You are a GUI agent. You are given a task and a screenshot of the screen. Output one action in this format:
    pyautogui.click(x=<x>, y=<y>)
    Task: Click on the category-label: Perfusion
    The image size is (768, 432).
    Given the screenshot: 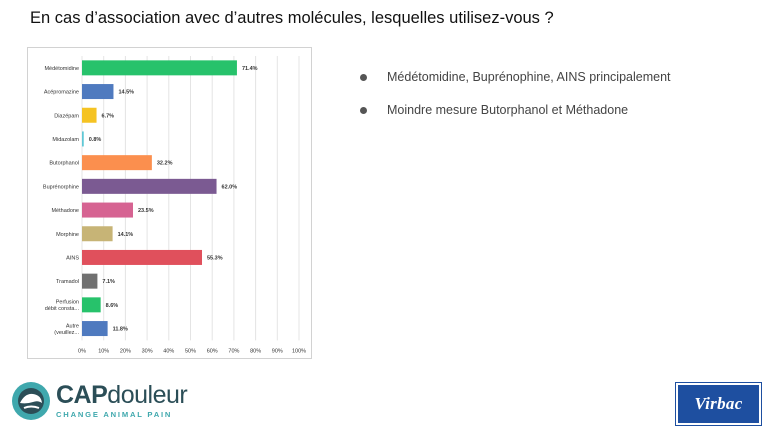 What is the action you would take?
    pyautogui.click(x=67, y=303)
    